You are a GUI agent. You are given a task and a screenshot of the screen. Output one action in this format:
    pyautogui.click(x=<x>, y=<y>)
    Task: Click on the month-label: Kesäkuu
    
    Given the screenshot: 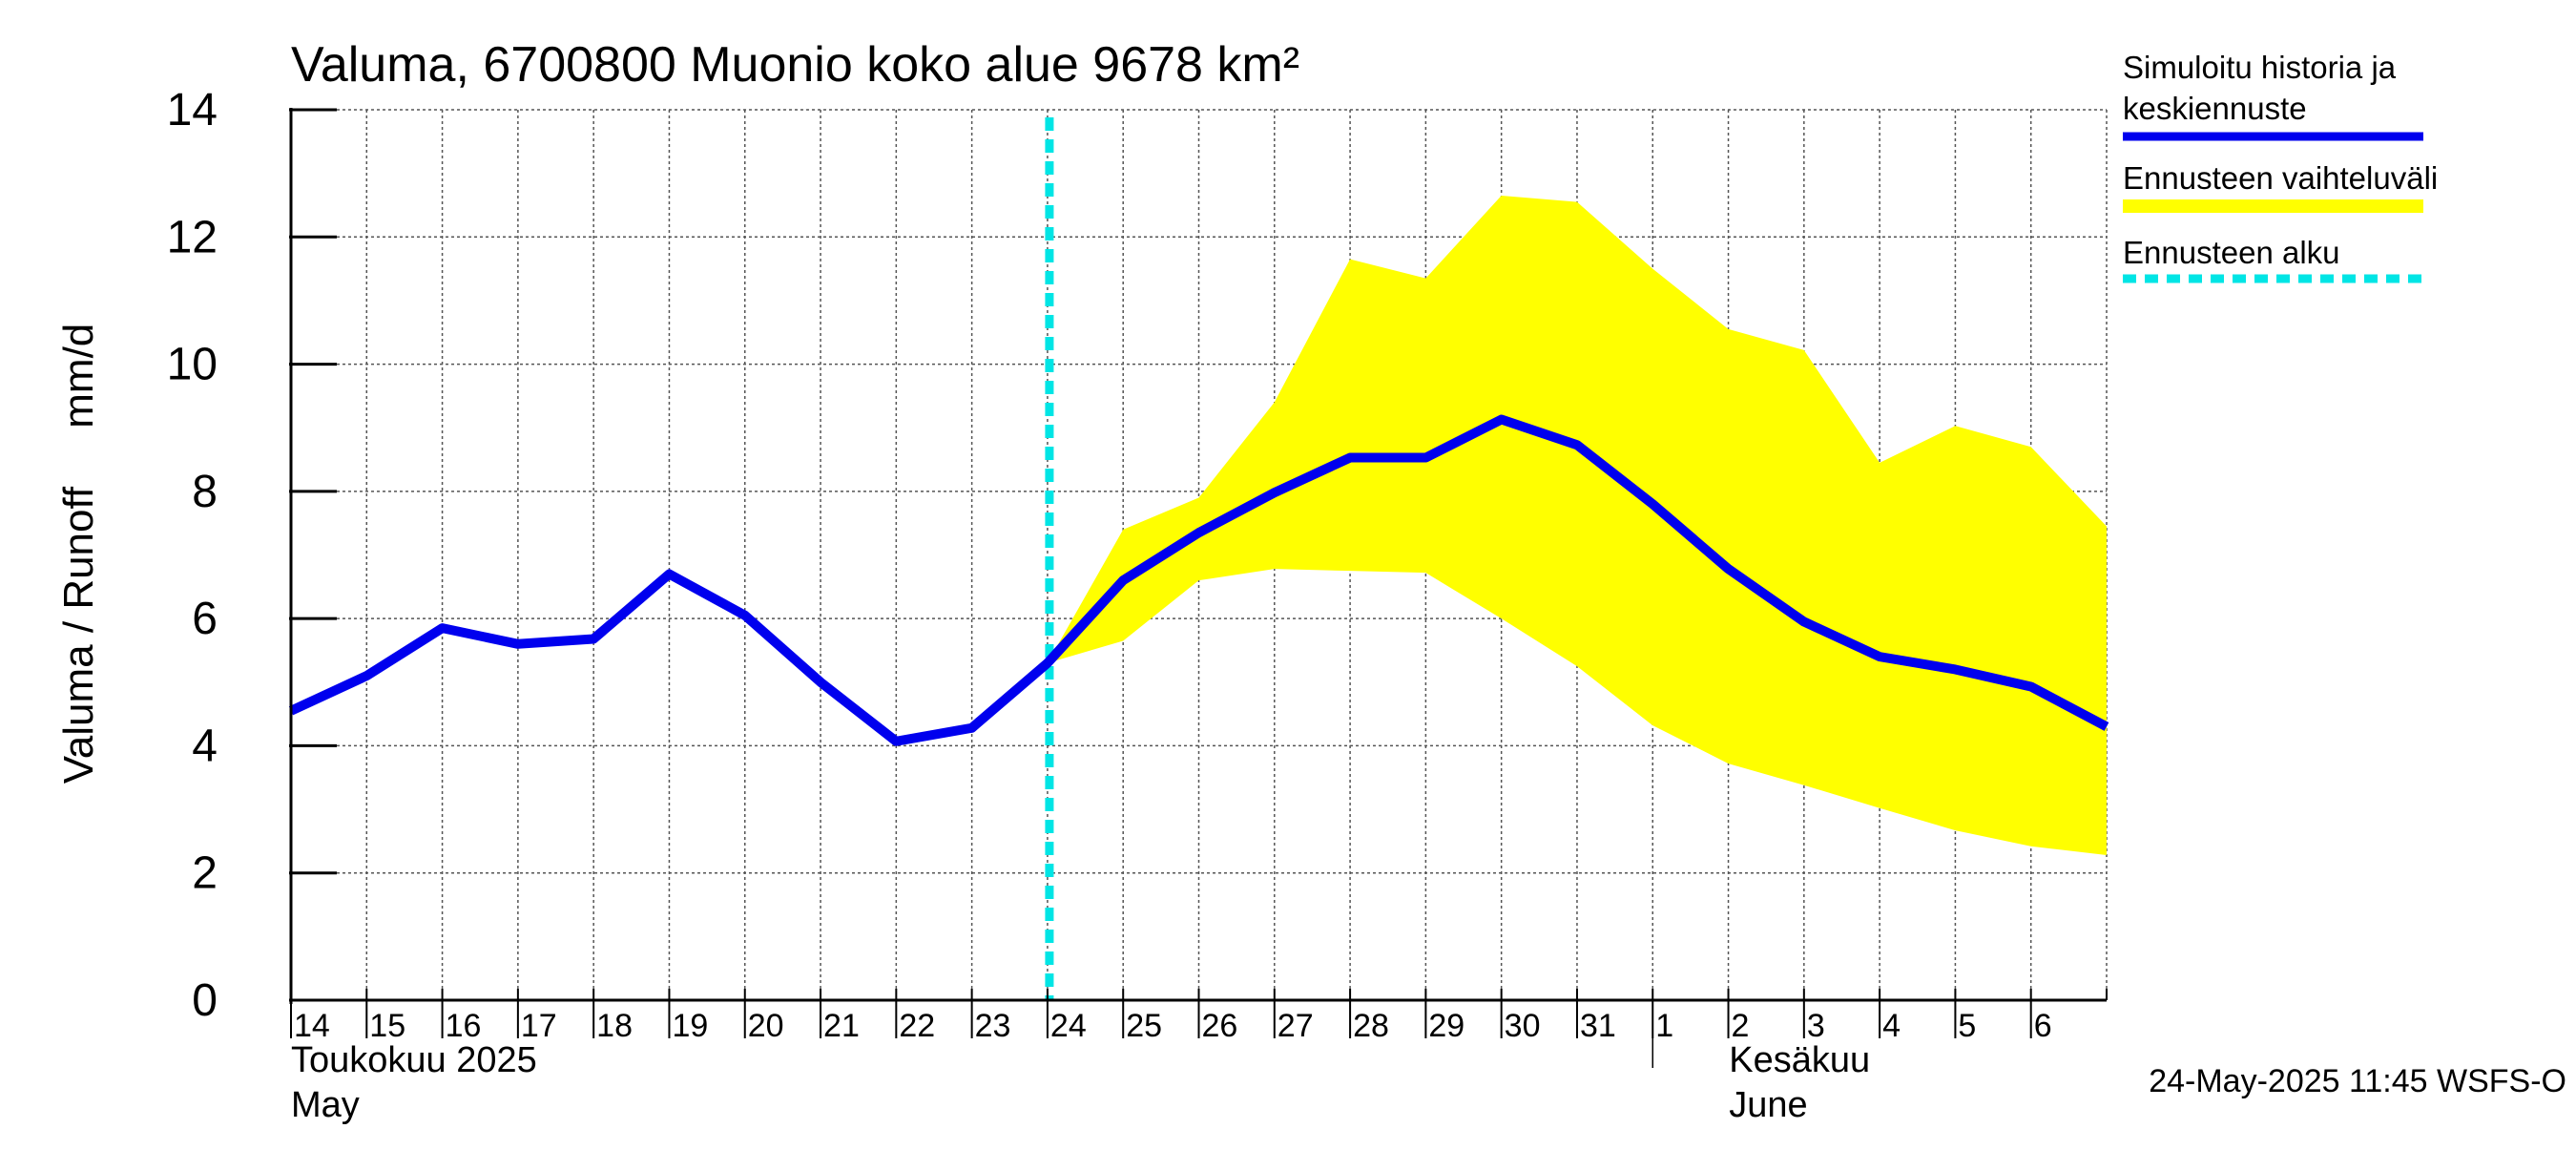 What is the action you would take?
    pyautogui.click(x=1799, y=1060)
    